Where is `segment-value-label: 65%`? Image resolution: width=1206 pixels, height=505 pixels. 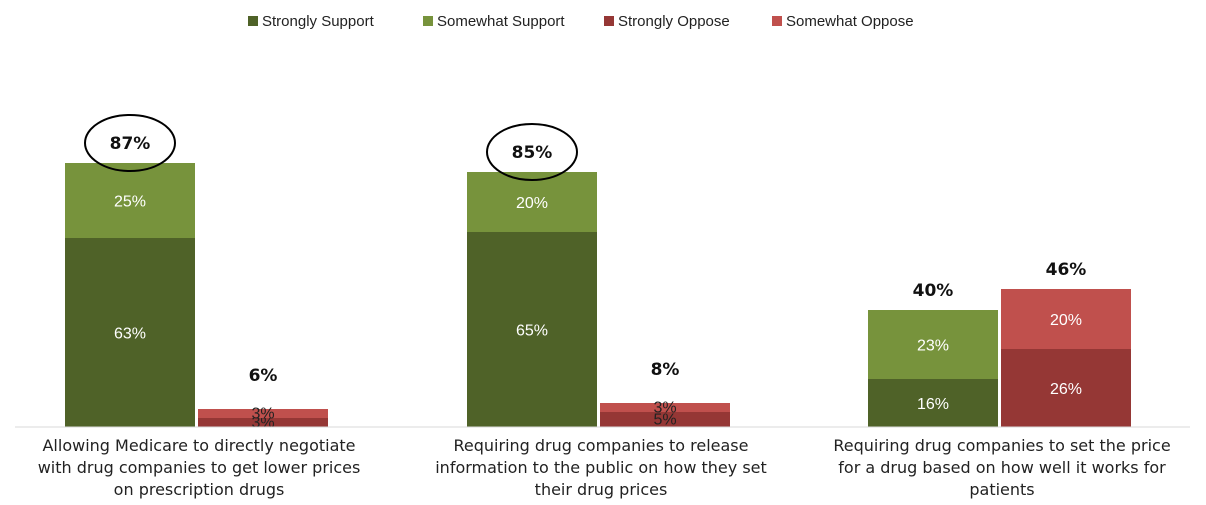
segment-value-label: 65% is located at coordinates (532, 331).